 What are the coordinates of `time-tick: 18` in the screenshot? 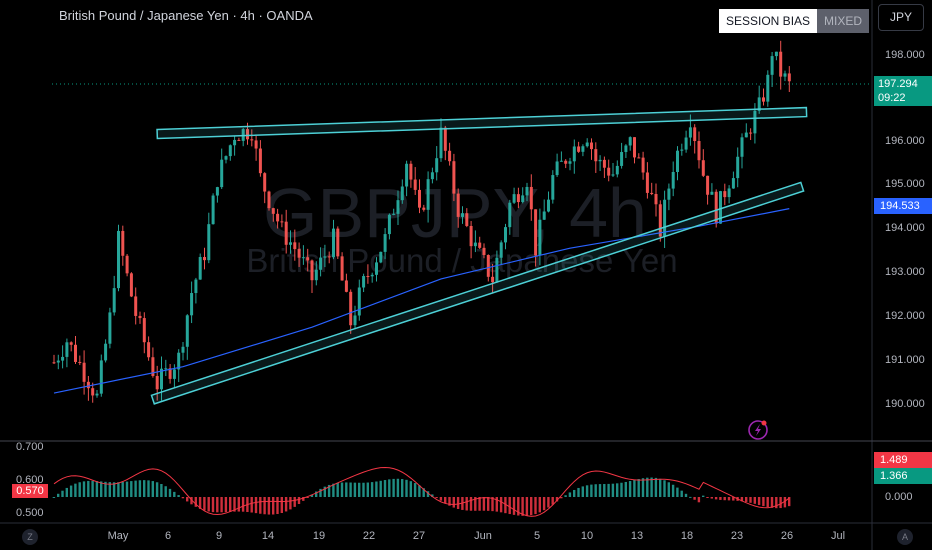 It's located at (687, 536).